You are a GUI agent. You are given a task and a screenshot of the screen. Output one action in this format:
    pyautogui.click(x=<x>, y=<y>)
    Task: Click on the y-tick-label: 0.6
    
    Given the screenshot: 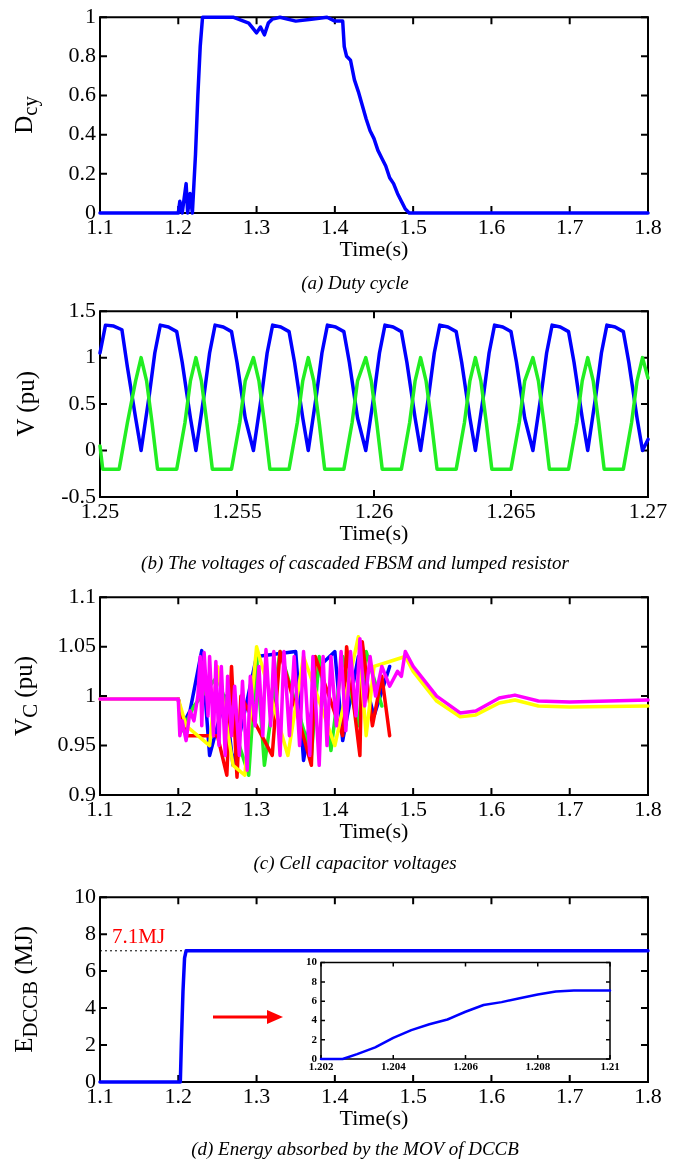 What is the action you would take?
    pyautogui.click(x=82, y=94)
    